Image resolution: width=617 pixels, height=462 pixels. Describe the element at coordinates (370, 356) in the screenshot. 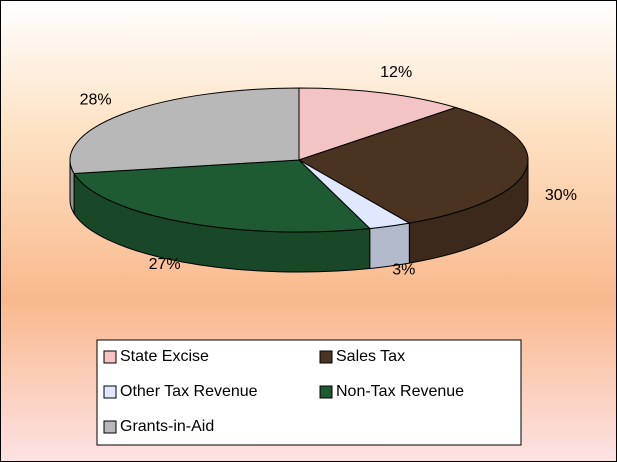

I see `legend-label: Sales Tax` at that location.